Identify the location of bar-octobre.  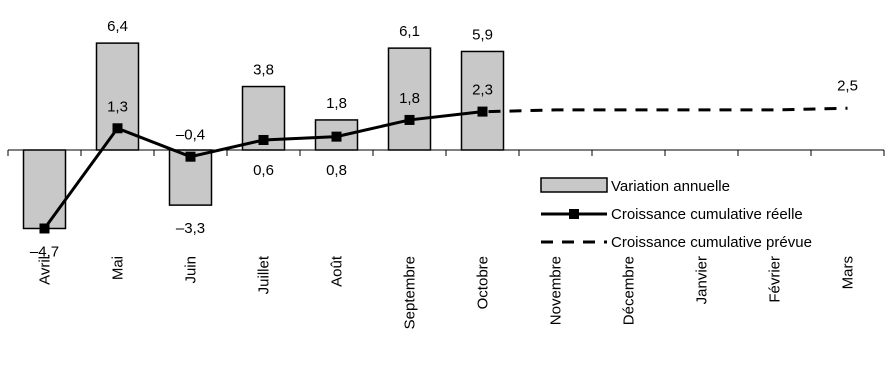
(482, 100).